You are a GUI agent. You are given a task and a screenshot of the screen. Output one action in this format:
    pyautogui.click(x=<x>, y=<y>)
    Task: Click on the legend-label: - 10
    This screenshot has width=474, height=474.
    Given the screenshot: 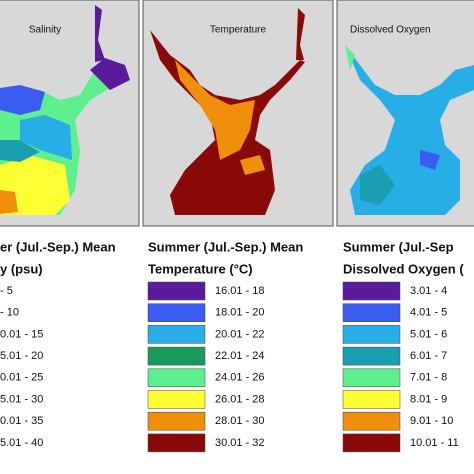 What is the action you would take?
    pyautogui.click(x=9, y=313)
    